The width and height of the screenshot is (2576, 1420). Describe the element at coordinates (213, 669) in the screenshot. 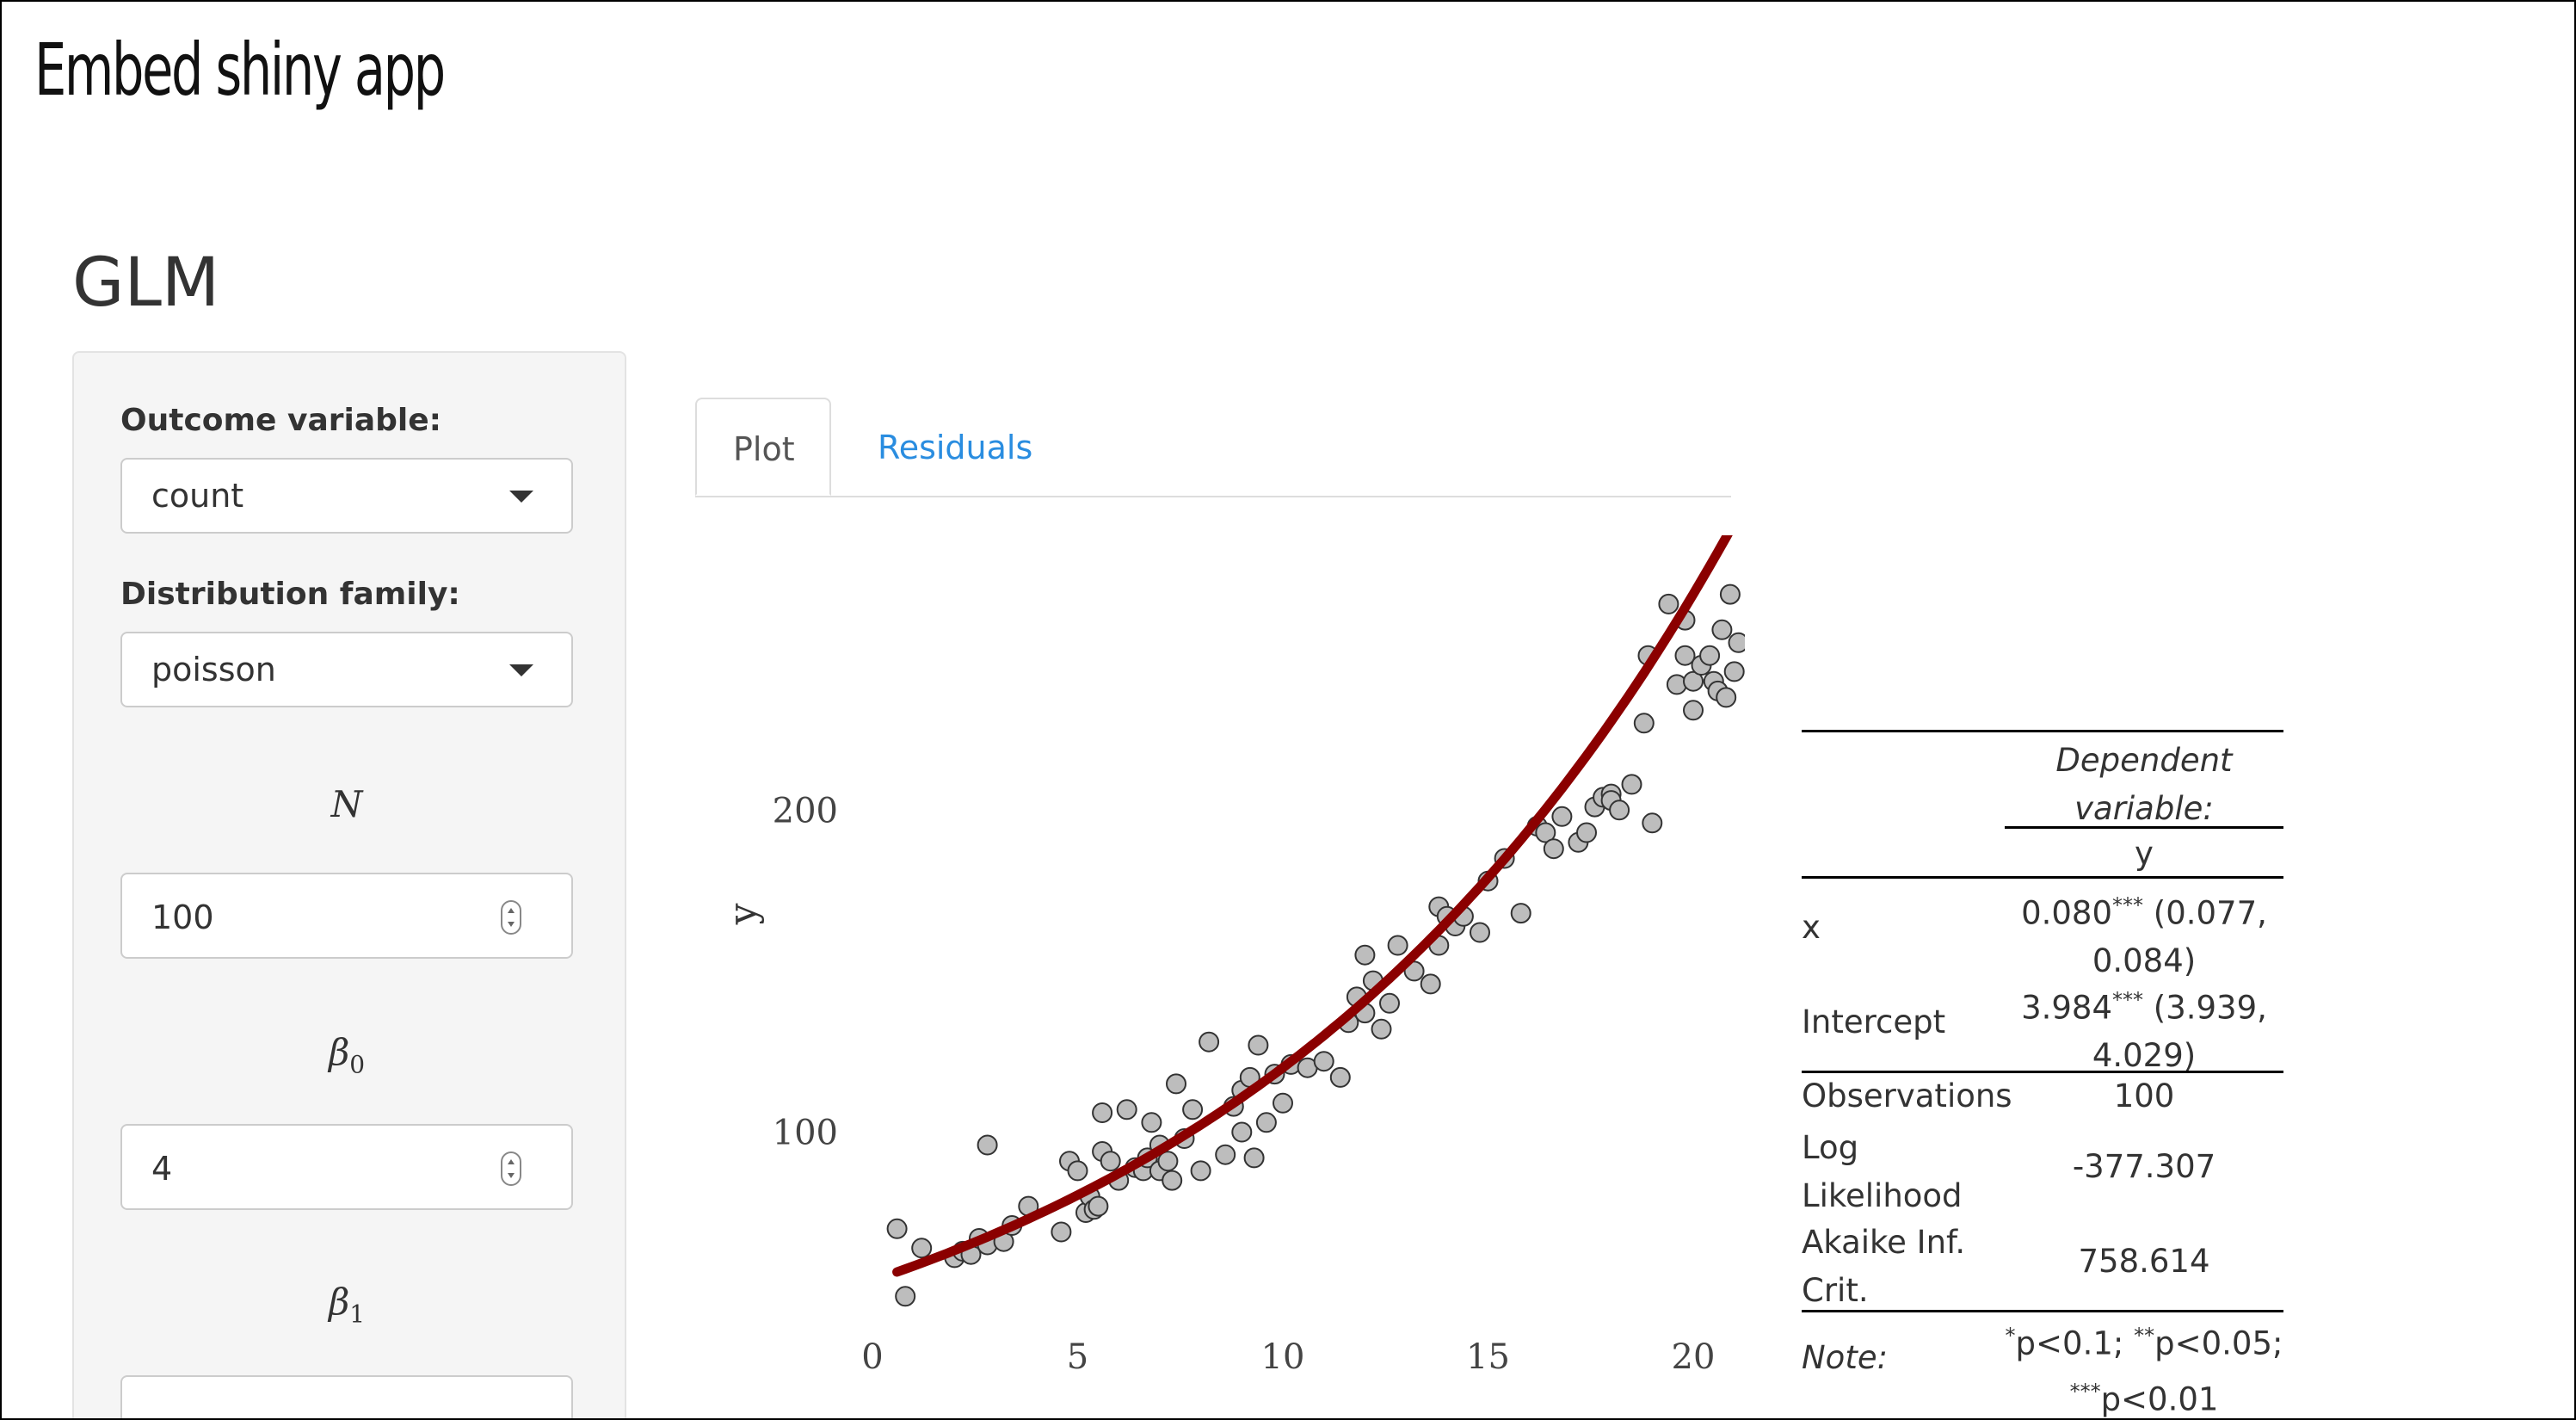

I see `distribution-family-value: poisson` at that location.